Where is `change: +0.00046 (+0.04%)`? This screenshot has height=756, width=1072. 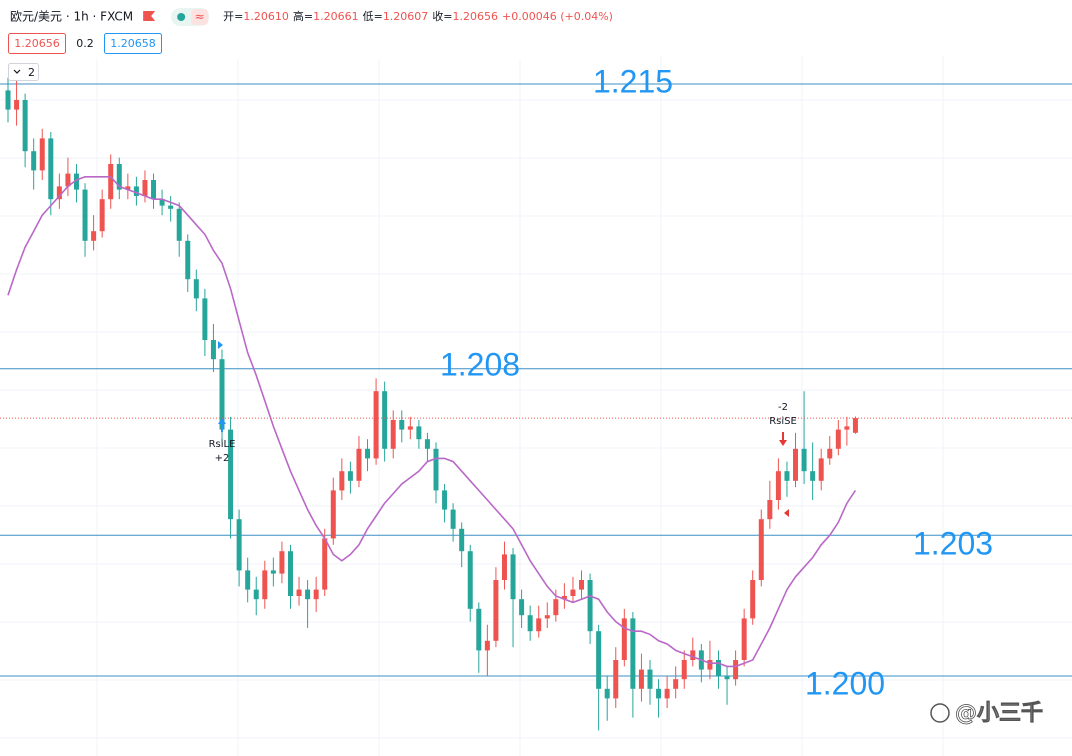 change: +0.00046 (+0.04%) is located at coordinates (557, 16).